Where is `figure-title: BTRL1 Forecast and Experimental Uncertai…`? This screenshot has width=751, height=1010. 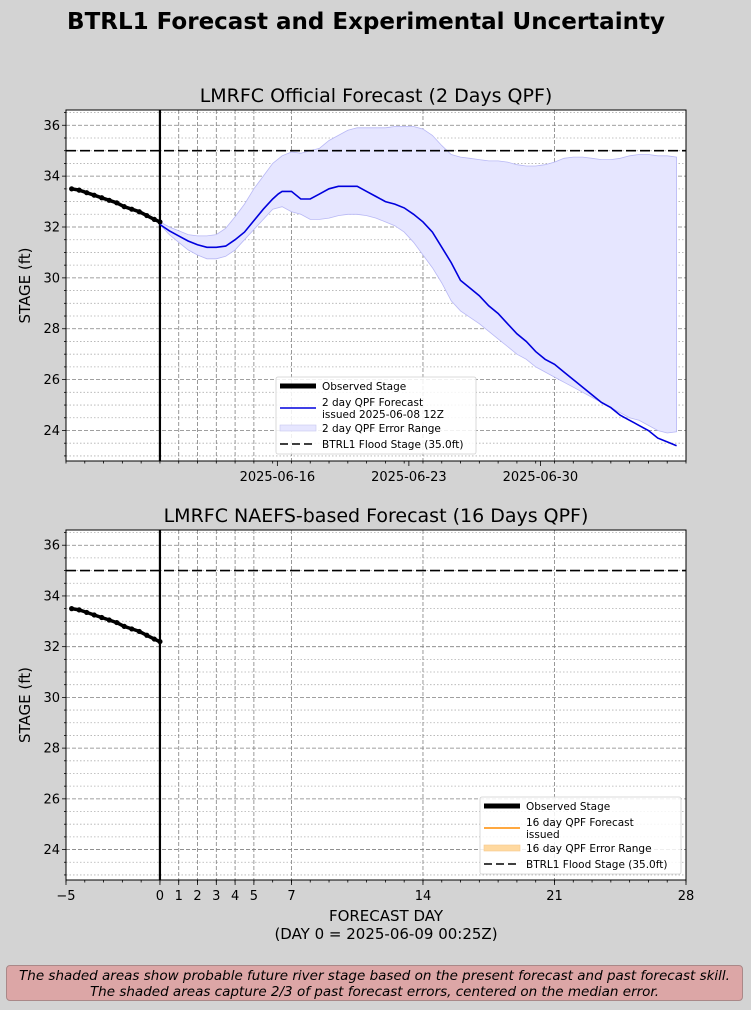 figure-title: BTRL1 Forecast and Experimental Uncertai… is located at coordinates (366, 22).